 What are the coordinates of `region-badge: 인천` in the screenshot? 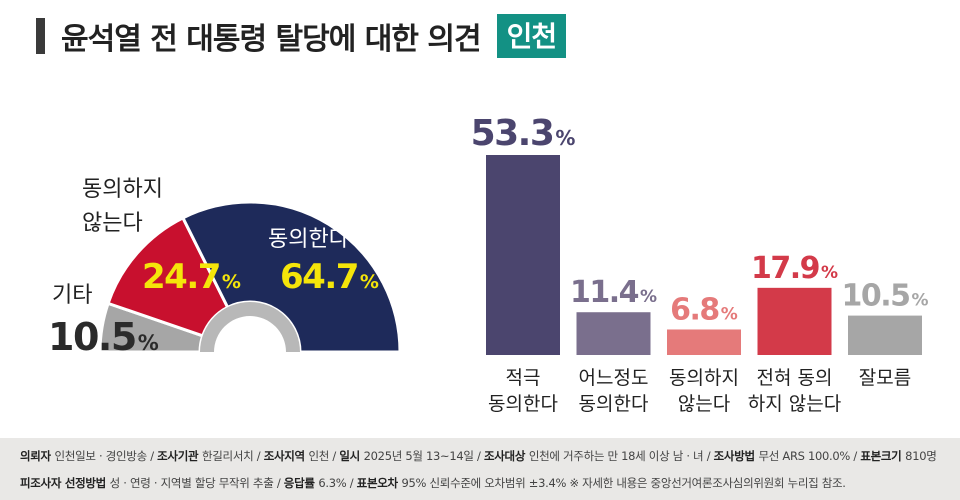 It's located at (531, 36).